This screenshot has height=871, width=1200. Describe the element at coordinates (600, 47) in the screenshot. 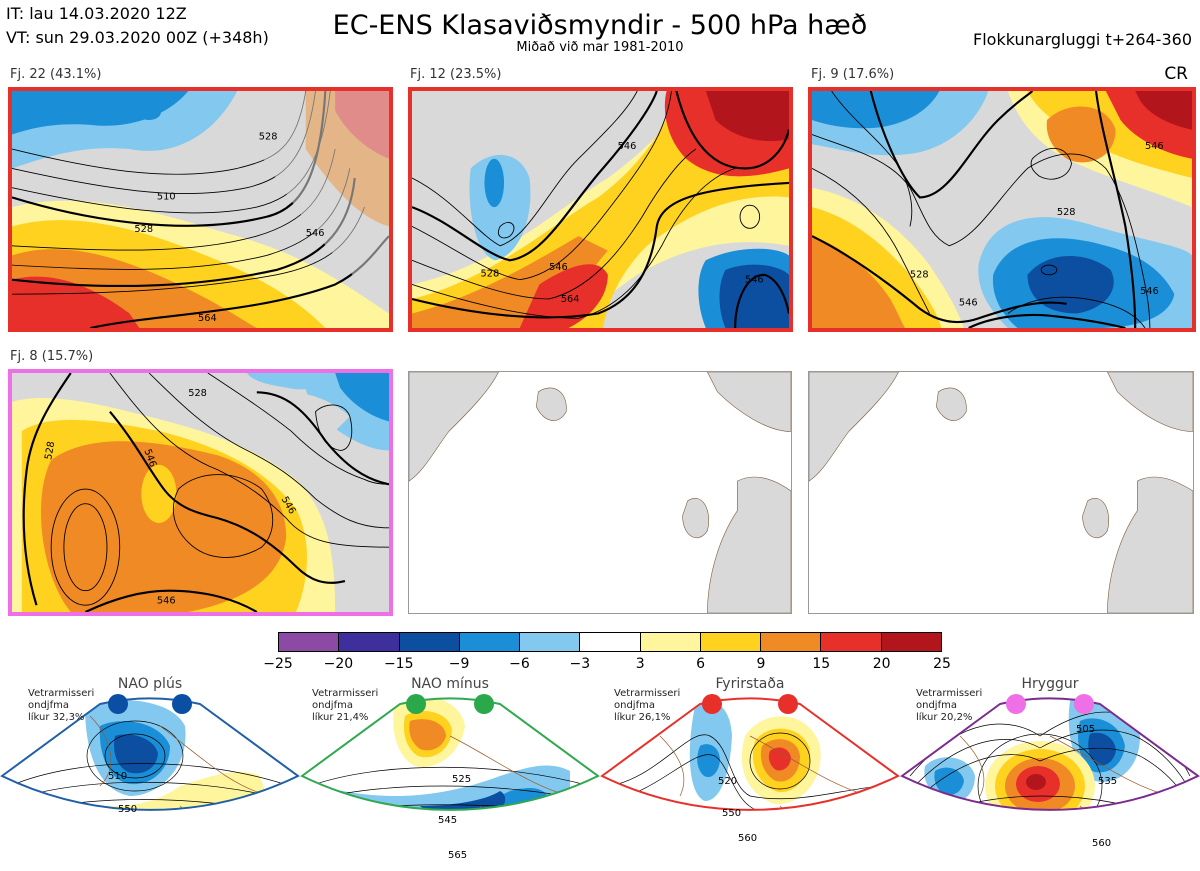

I see `page-subtitle: Miðað við mar 1981-2010` at that location.